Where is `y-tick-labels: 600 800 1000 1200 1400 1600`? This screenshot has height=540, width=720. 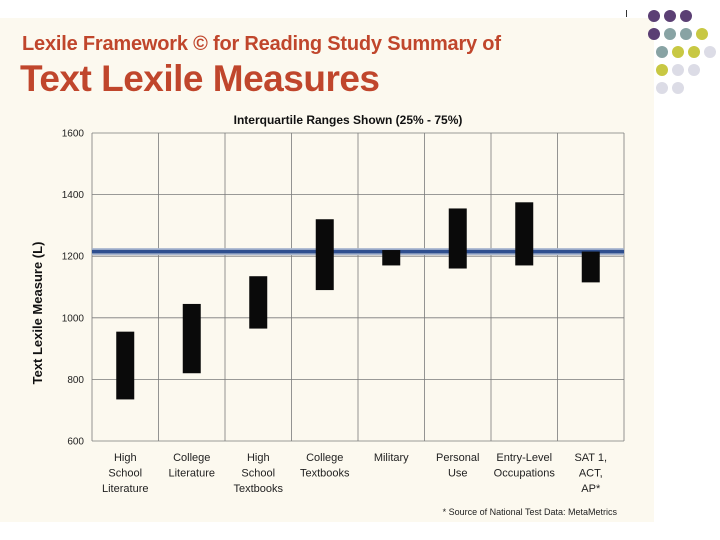
y-tick-labels: 600 800 1000 1200 1400 1600 is located at coordinates (73, 288).